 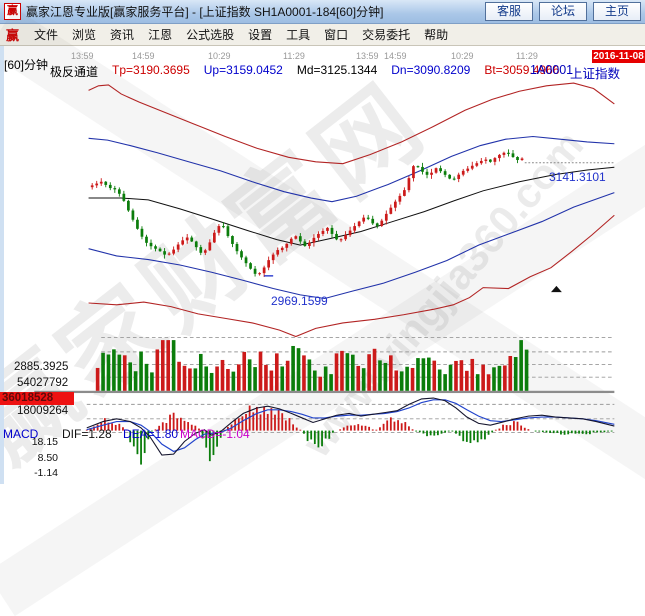 I want to click on symbol-code: 1A0001, so click(x=552, y=70).